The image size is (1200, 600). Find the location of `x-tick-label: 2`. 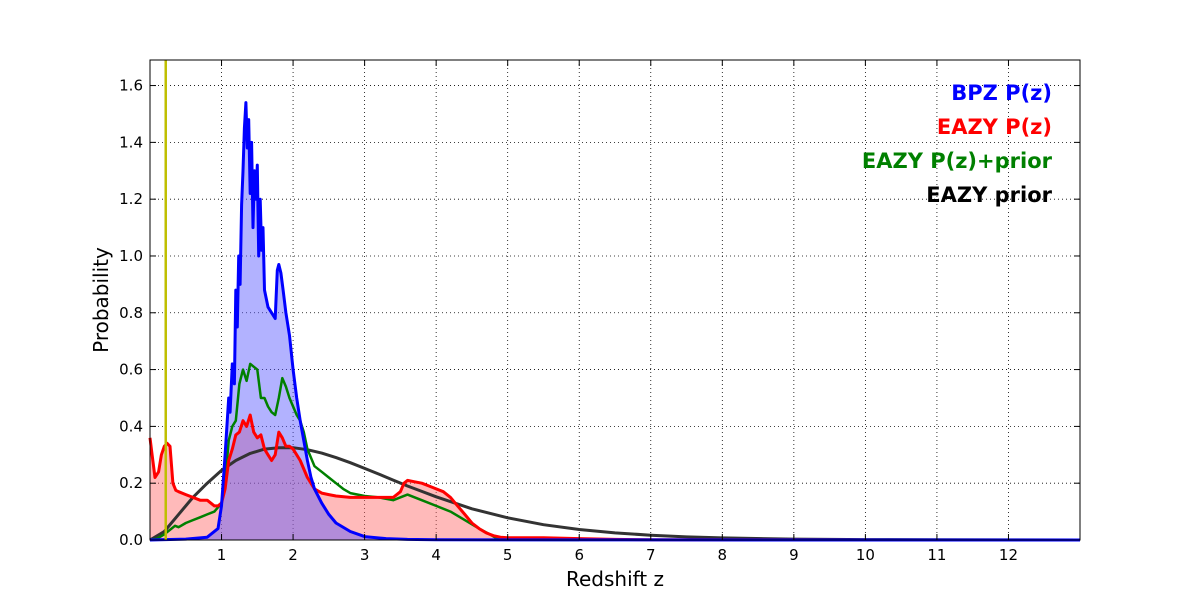

x-tick-label: 2 is located at coordinates (293, 555).